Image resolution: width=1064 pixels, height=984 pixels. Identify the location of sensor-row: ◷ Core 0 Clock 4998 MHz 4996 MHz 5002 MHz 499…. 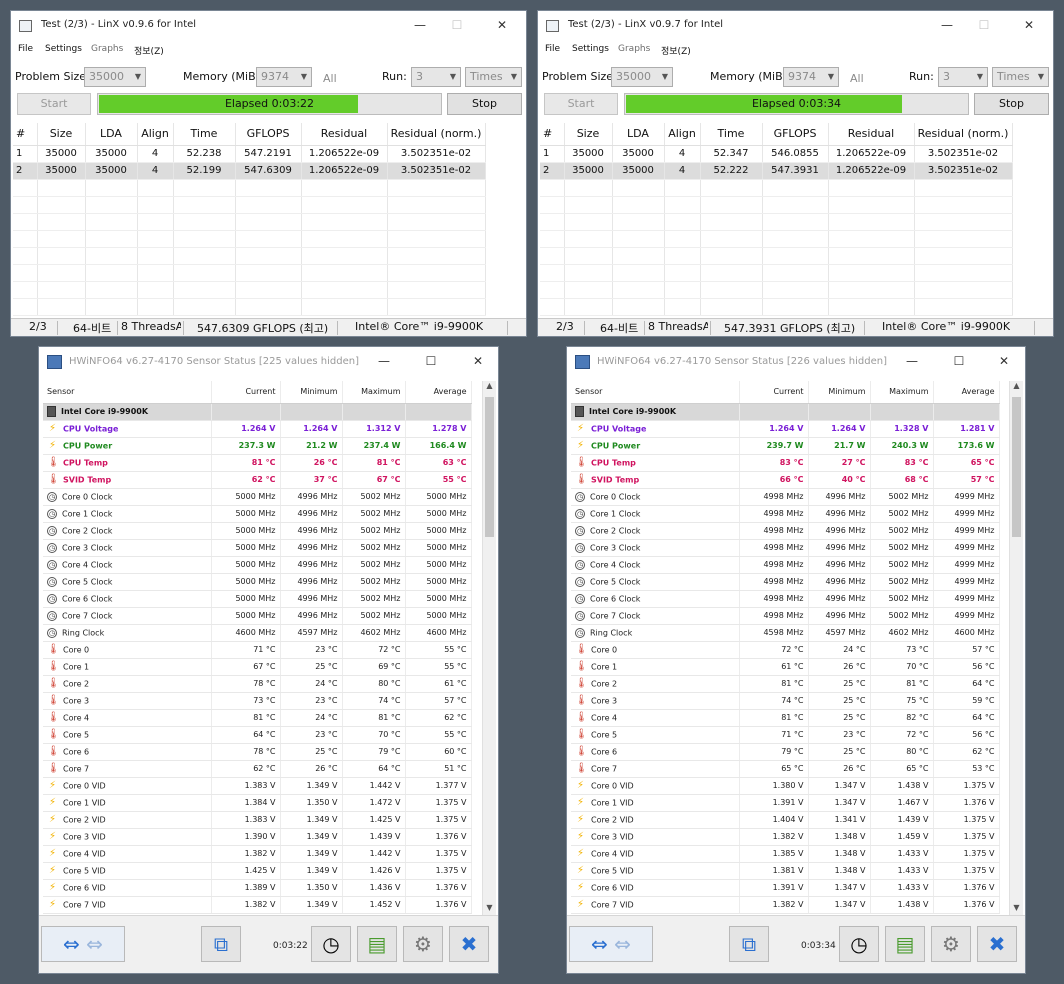
(785, 497).